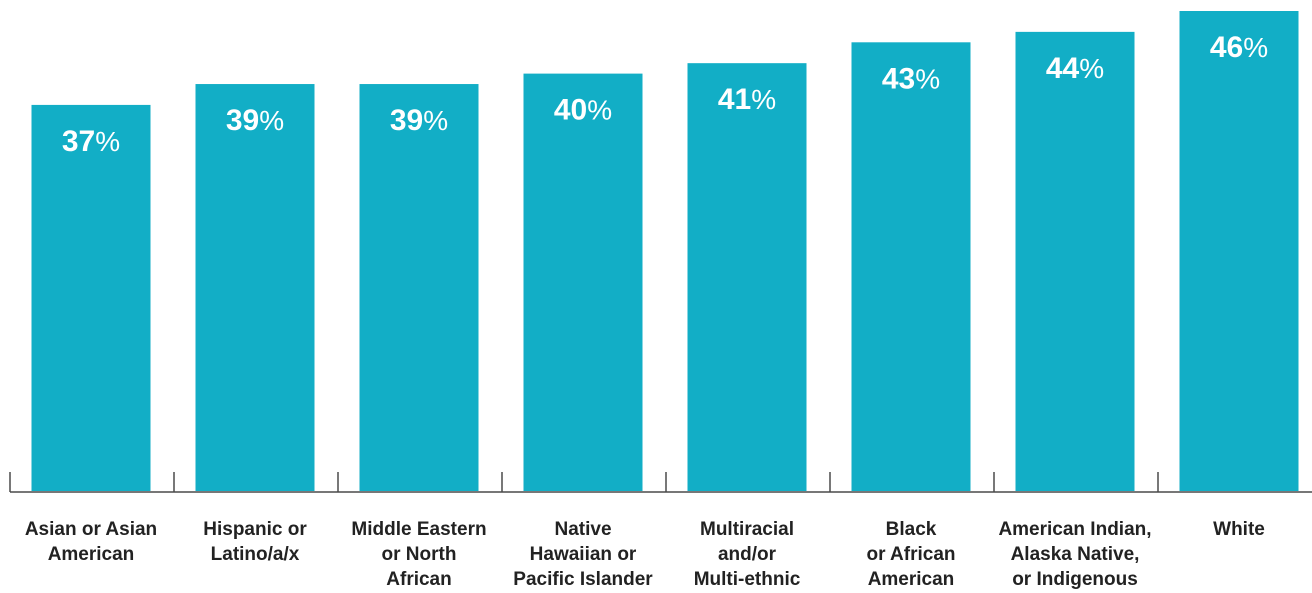 The image size is (1312, 593). What do you see at coordinates (660, 482) in the screenshot?
I see `x-axis` at bounding box center [660, 482].